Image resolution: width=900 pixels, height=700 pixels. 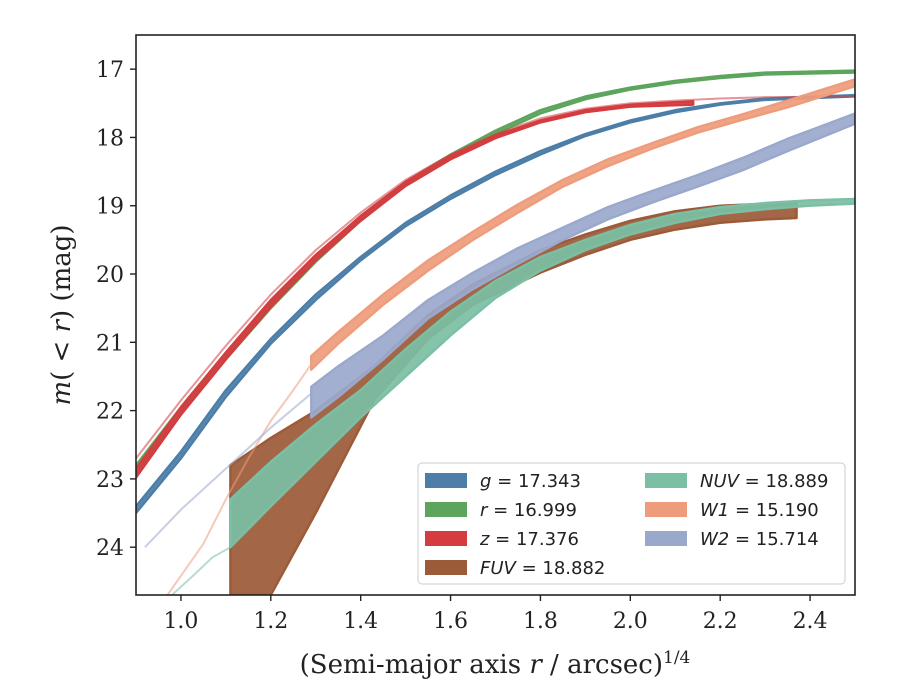 I want to click on x-axis-ticks: 1.0 1.2 1.4 1.6 1.8 2.0 2.2 2.4, so click(x=495, y=614).